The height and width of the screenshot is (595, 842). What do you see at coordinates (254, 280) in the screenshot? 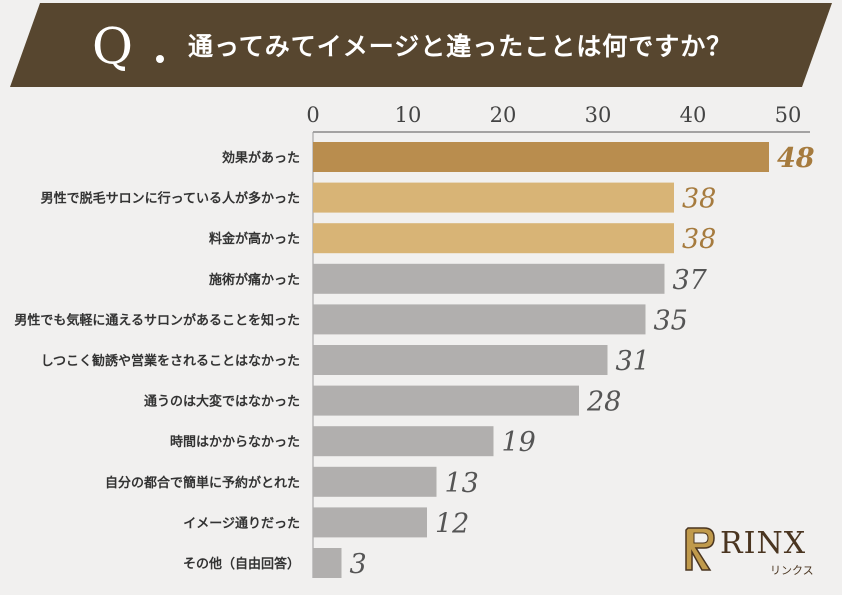
I see `category-label: 施術が痛かった` at bounding box center [254, 280].